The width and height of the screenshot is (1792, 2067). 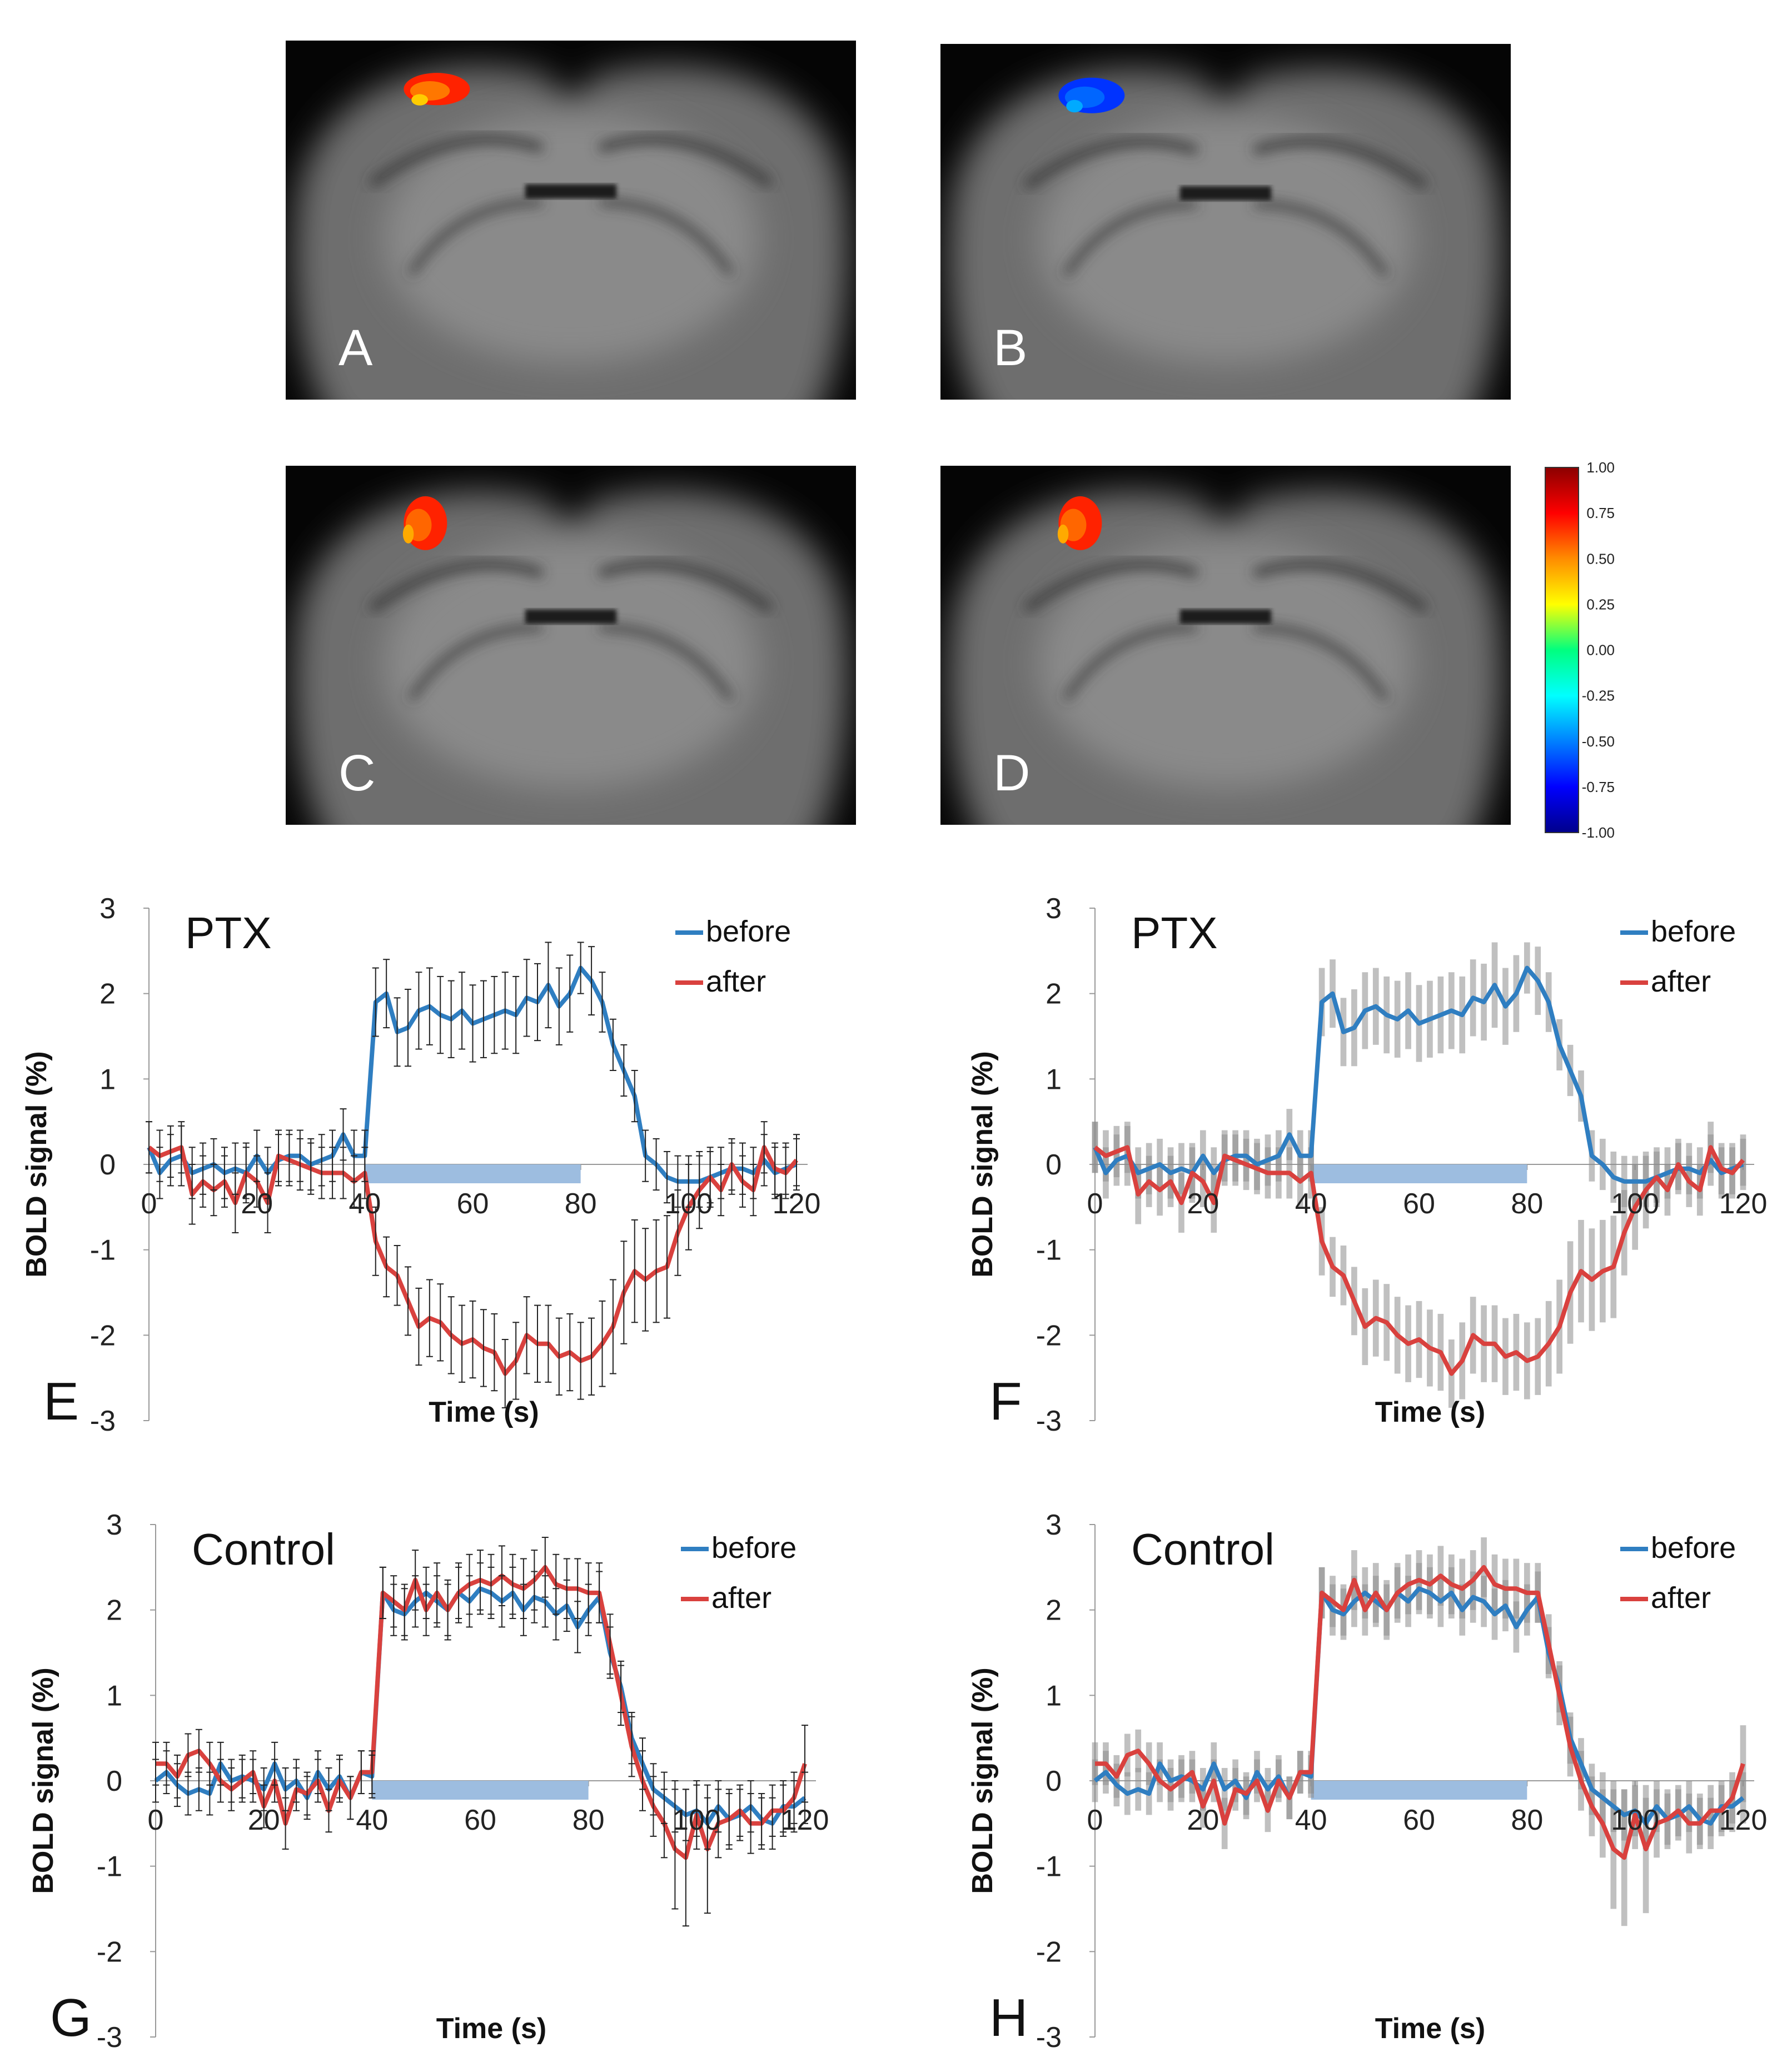 What do you see at coordinates (1598, 741) in the screenshot?
I see `colorbar-tick: -0.50` at bounding box center [1598, 741].